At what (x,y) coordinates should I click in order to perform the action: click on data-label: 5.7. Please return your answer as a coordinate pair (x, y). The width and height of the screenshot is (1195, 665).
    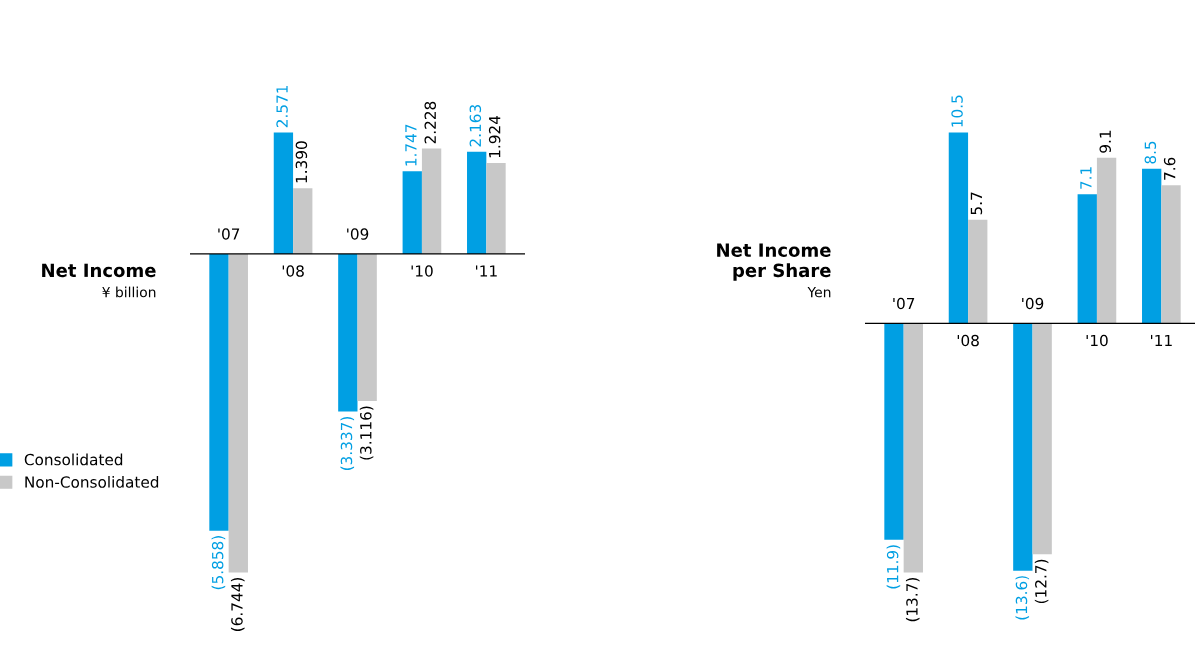
    Looking at the image, I should click on (976, 203).